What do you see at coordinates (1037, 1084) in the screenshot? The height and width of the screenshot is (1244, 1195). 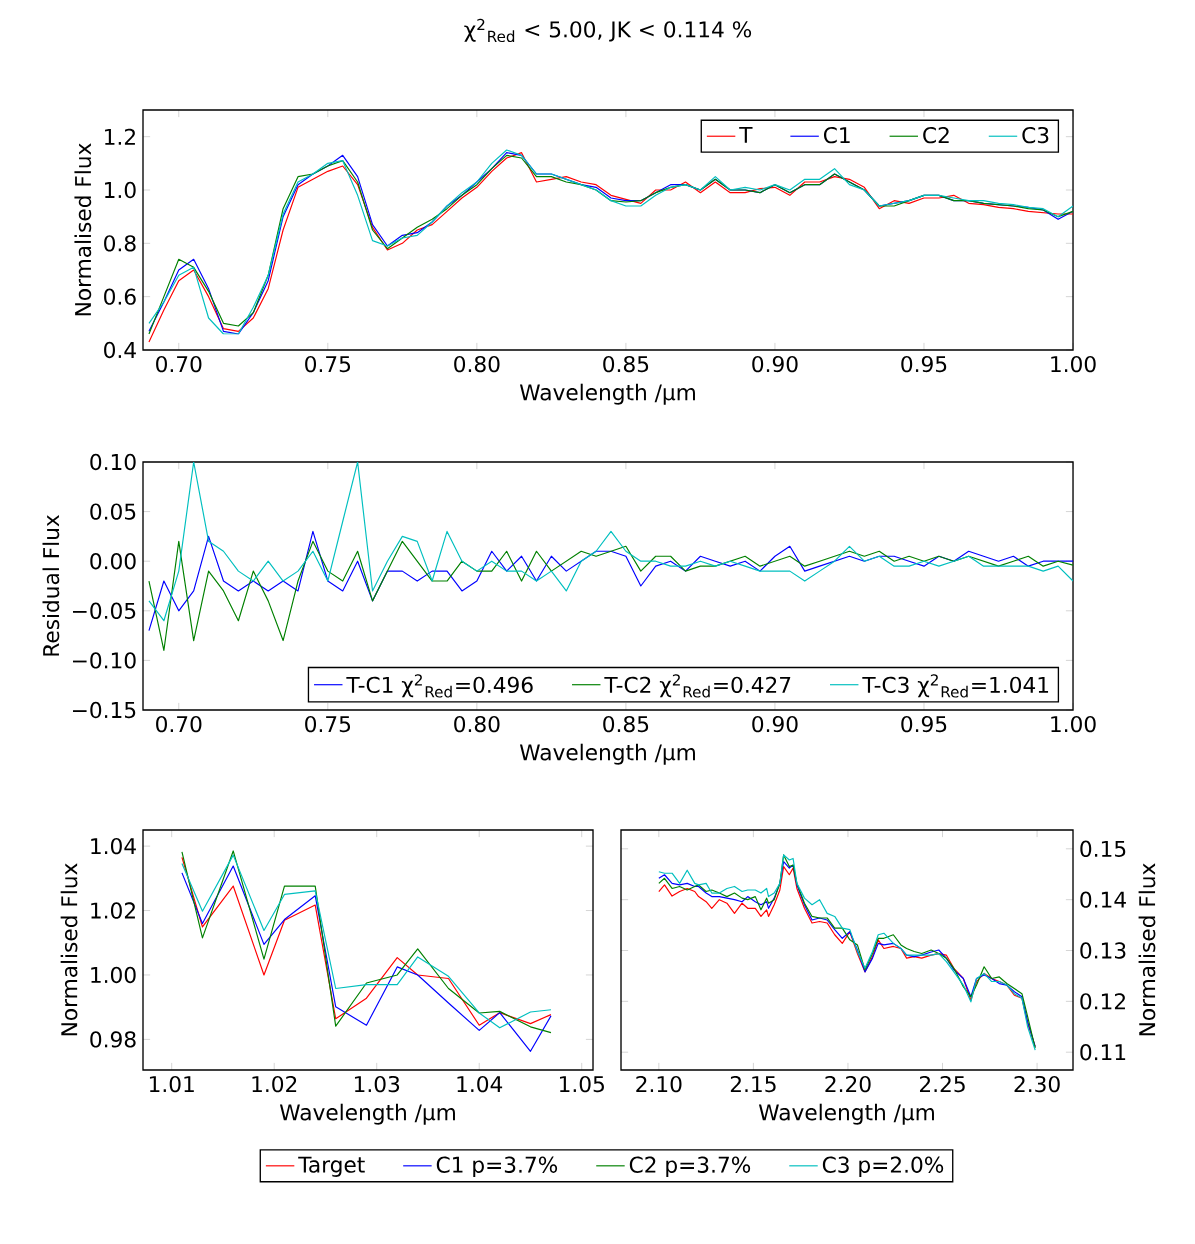 I see `x-tick-label: 2.30` at bounding box center [1037, 1084].